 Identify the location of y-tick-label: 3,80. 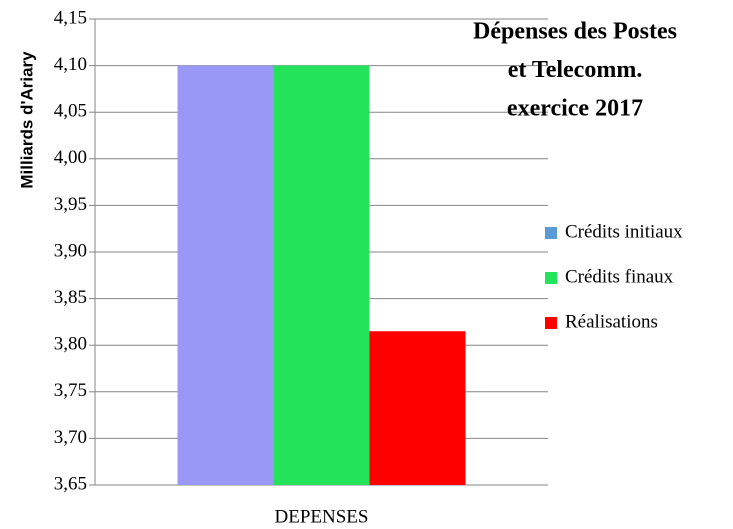
(70, 344).